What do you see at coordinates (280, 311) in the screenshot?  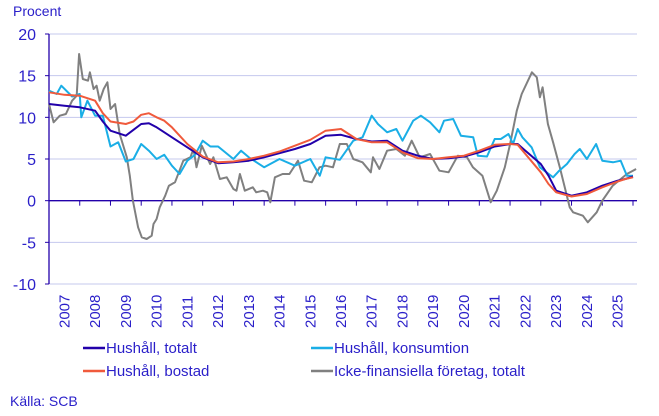 I see `x-tick-label: 2014` at bounding box center [280, 311].